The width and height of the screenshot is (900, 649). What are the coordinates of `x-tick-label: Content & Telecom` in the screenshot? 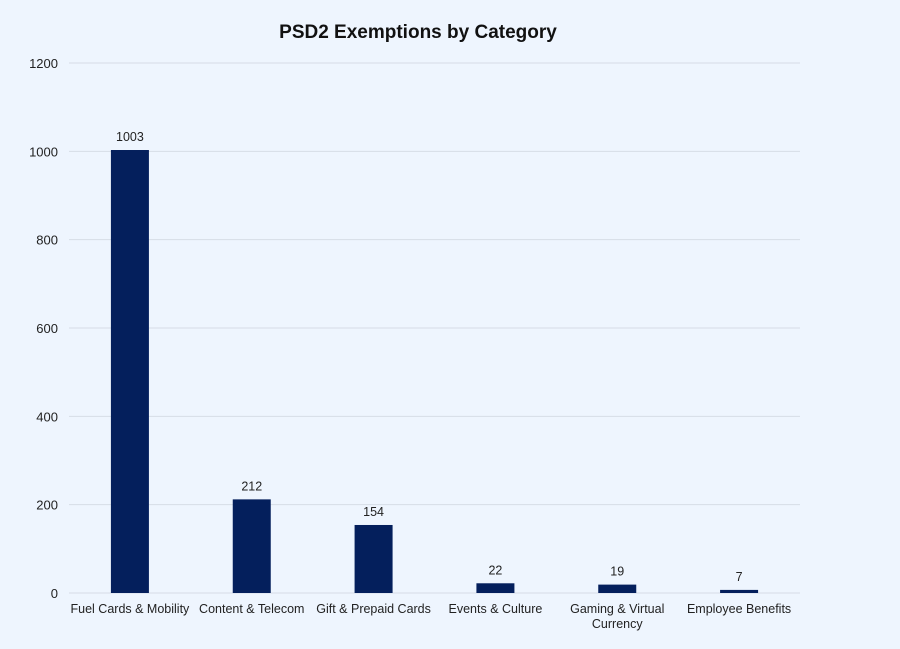 It's located at (251, 609).